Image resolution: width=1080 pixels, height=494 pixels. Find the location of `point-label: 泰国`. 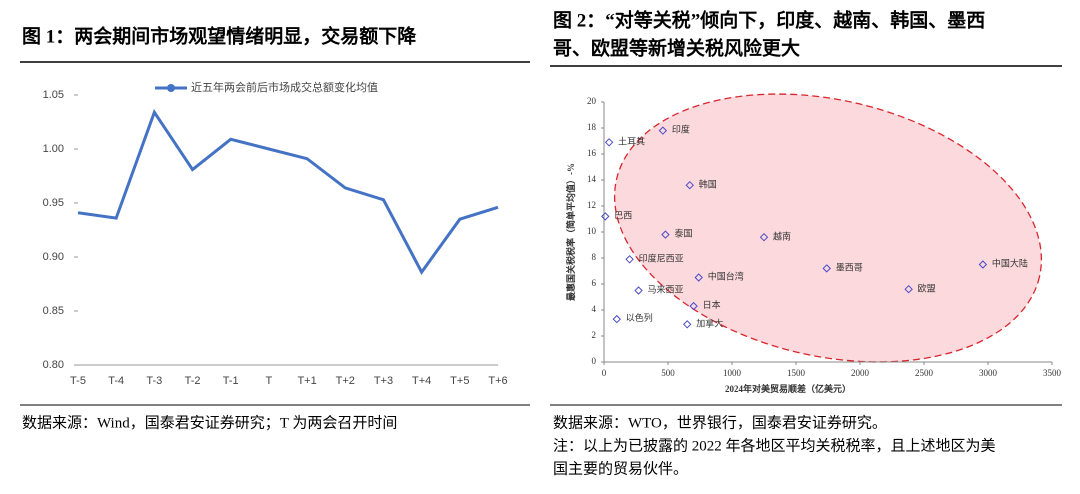

point-label: 泰国 is located at coordinates (683, 233).